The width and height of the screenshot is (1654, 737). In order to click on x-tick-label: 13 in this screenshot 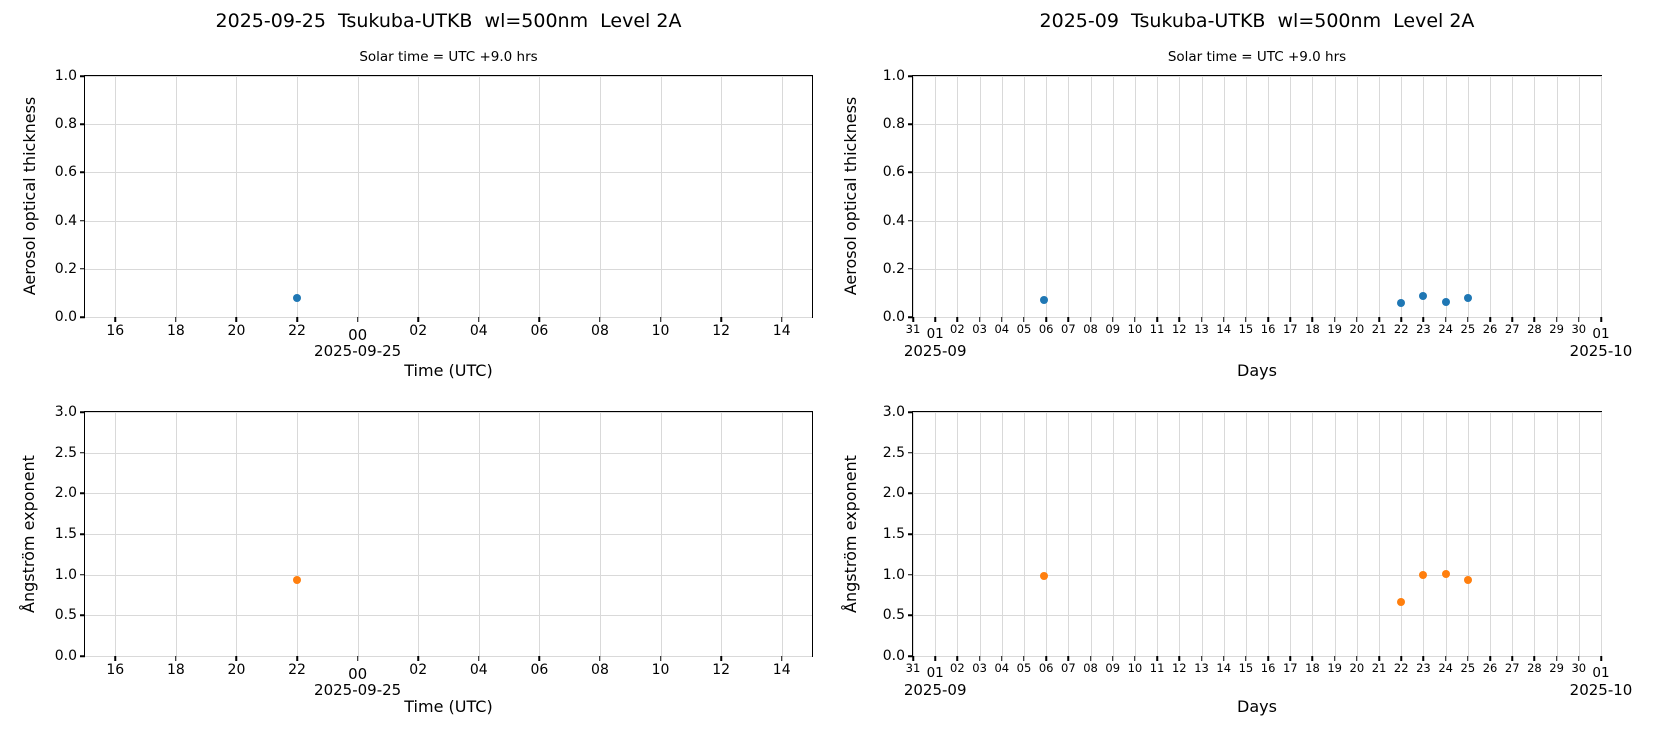, I will do `click(1201, 329)`.